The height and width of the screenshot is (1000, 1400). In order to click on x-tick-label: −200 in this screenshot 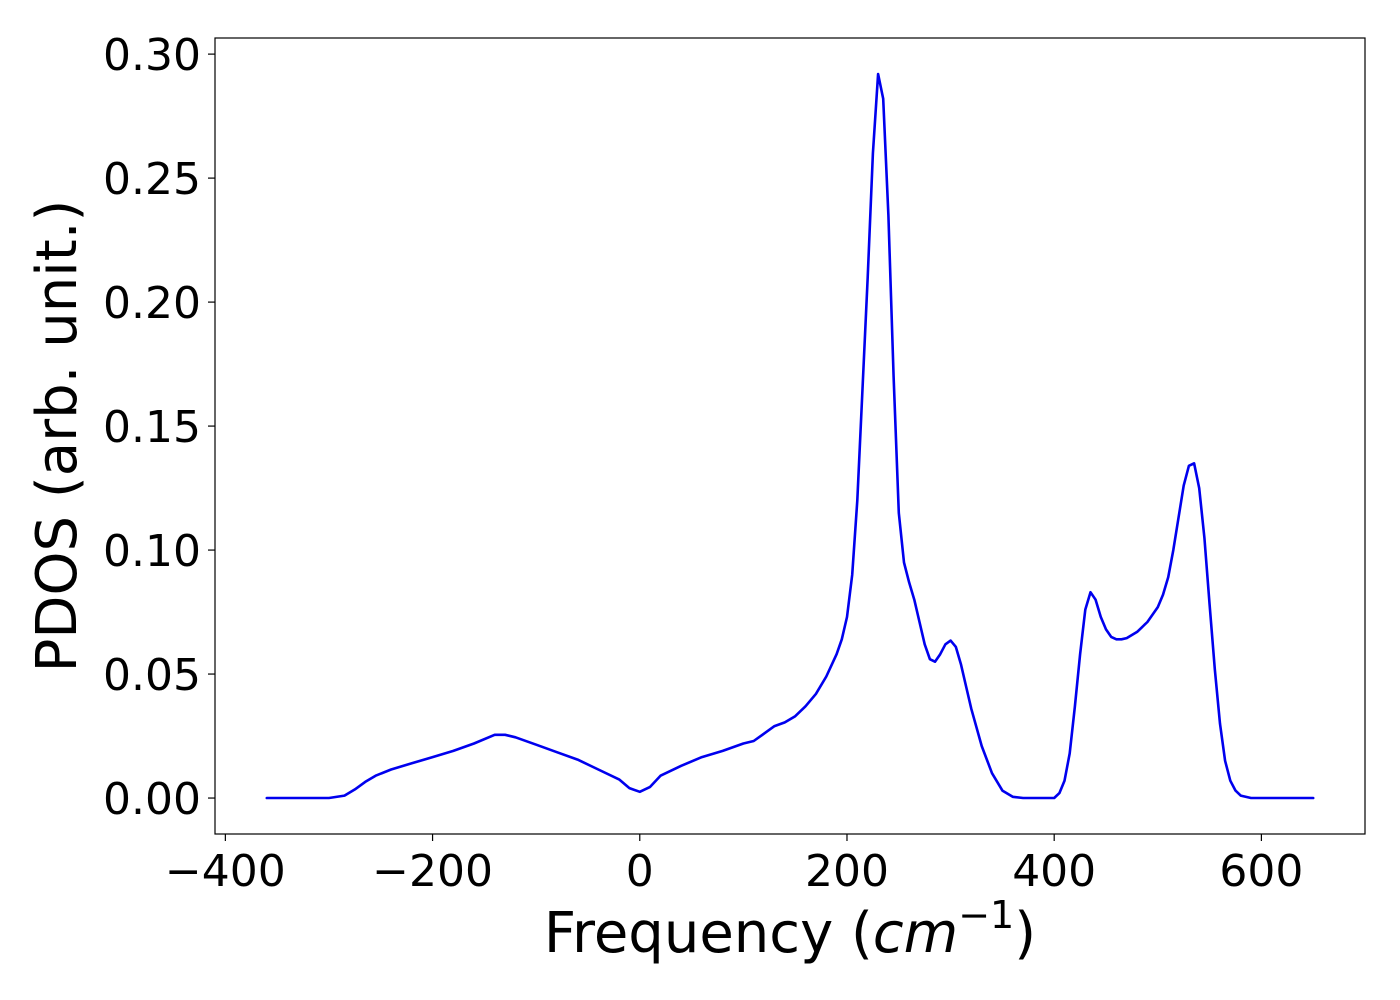, I will do `click(432, 871)`.